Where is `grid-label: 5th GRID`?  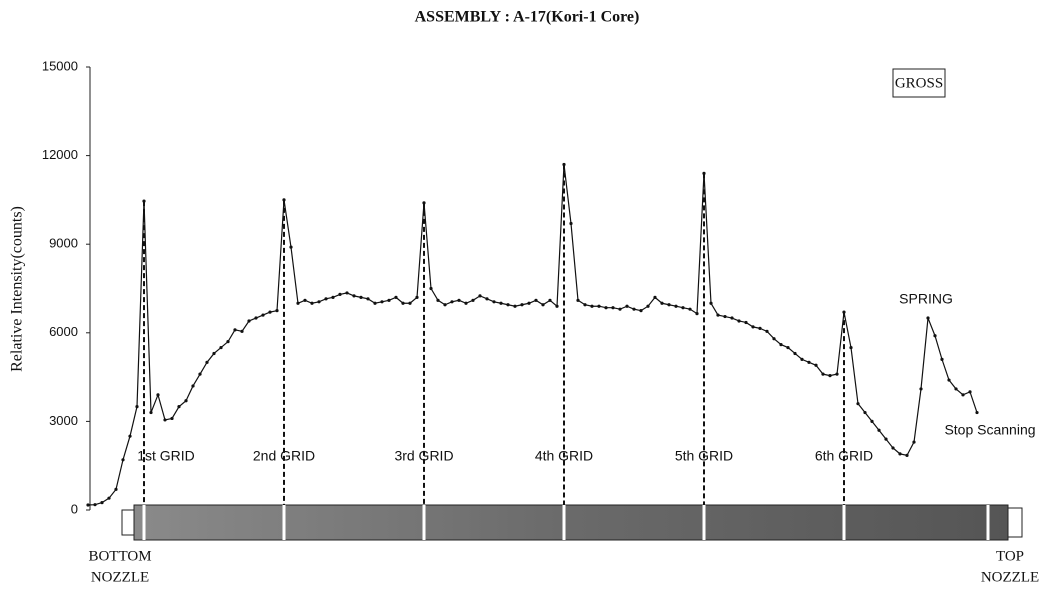
grid-label: 5th GRID is located at coordinates (704, 456).